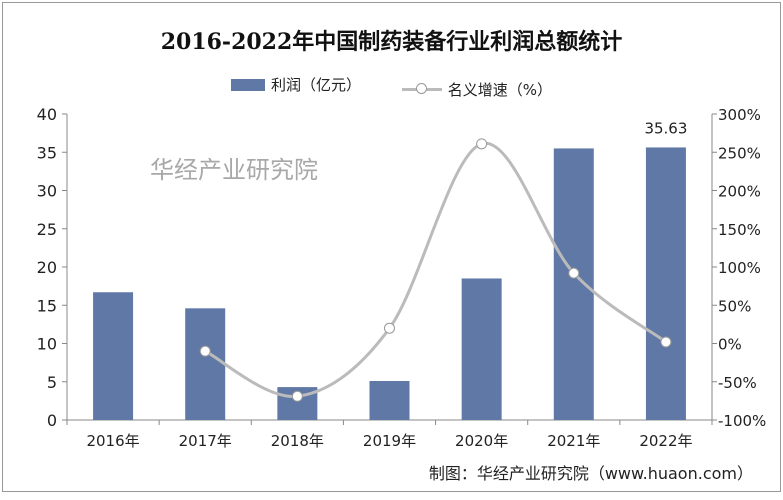 The image size is (783, 500). I want to click on y-tick-label-left: 30, so click(47, 191).